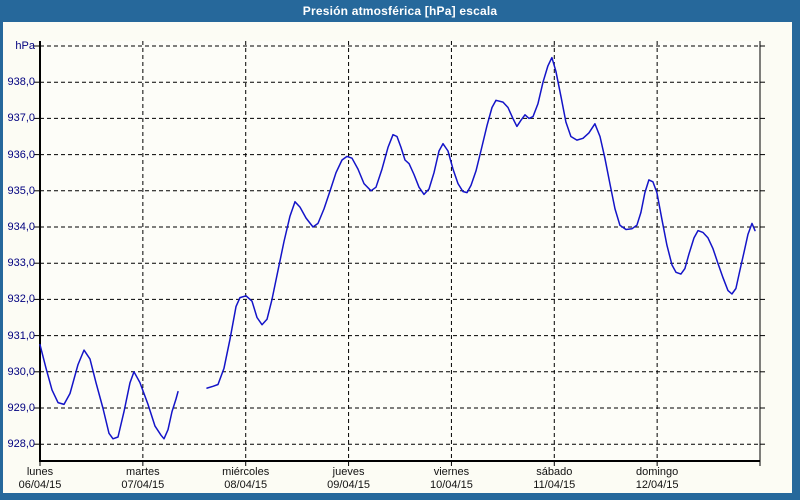 Image resolution: width=800 pixels, height=500 pixels. What do you see at coordinates (21, 118) in the screenshot?
I see `y-axis-tick-label: 937,0` at bounding box center [21, 118].